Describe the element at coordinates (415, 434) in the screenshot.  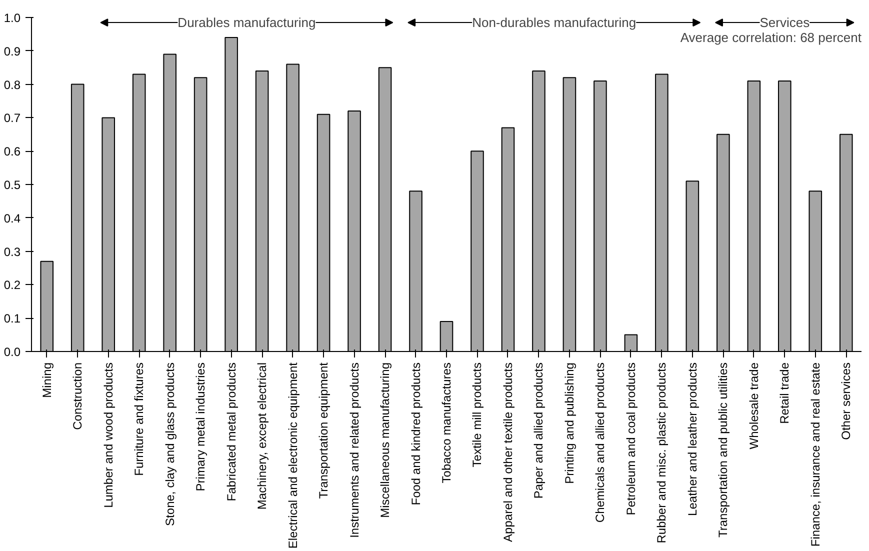
I see `x-tick-label: Food and kindred products` at that location.